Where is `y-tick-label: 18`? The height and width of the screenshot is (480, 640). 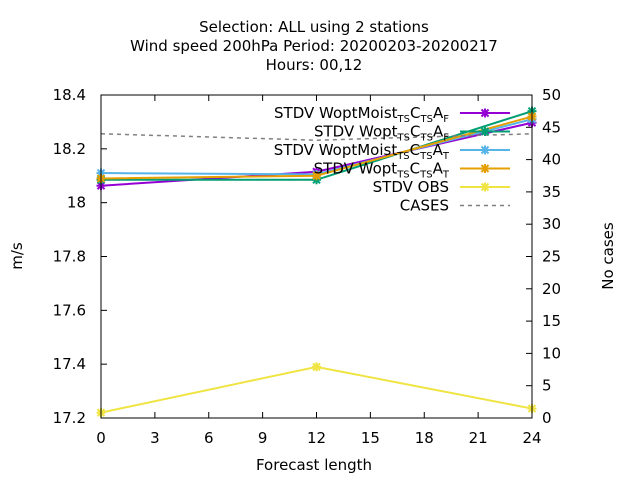 y-tick-label: 18 is located at coordinates (76, 203).